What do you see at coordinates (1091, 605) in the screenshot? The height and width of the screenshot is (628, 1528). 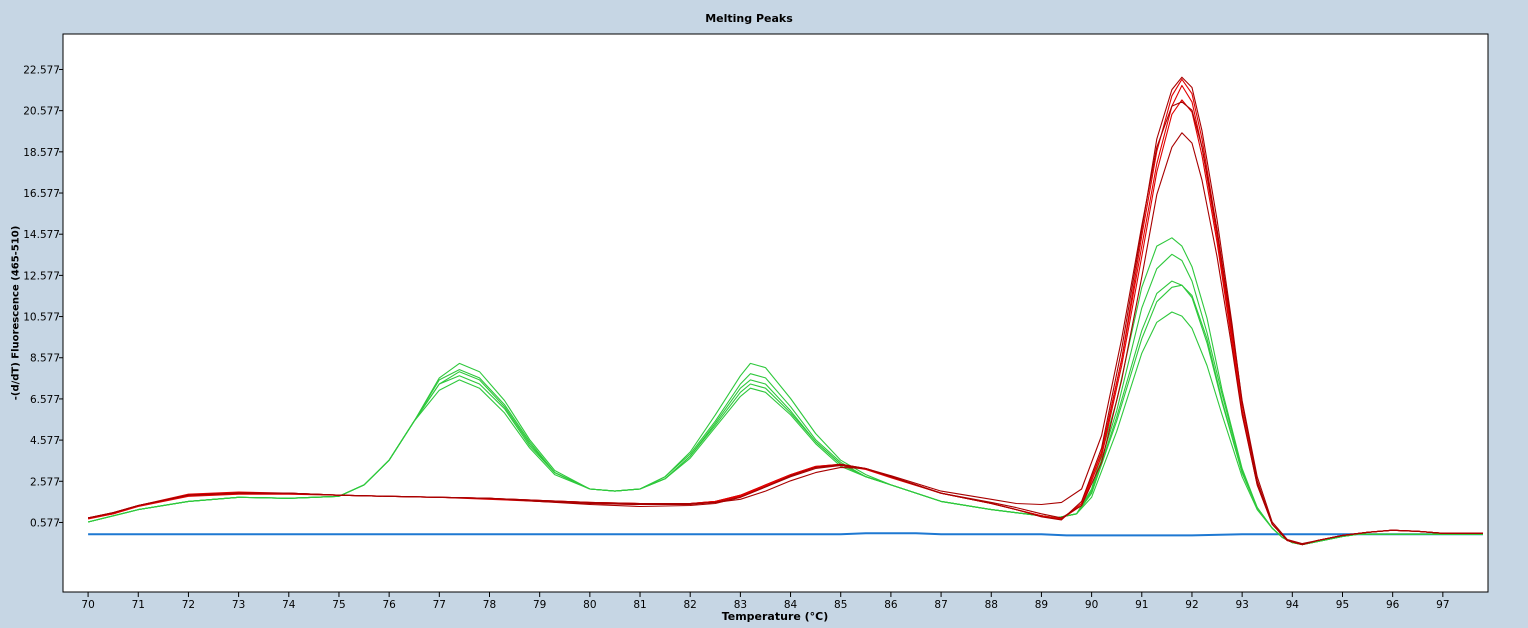 I see `x-tick-label: 90` at bounding box center [1091, 605].